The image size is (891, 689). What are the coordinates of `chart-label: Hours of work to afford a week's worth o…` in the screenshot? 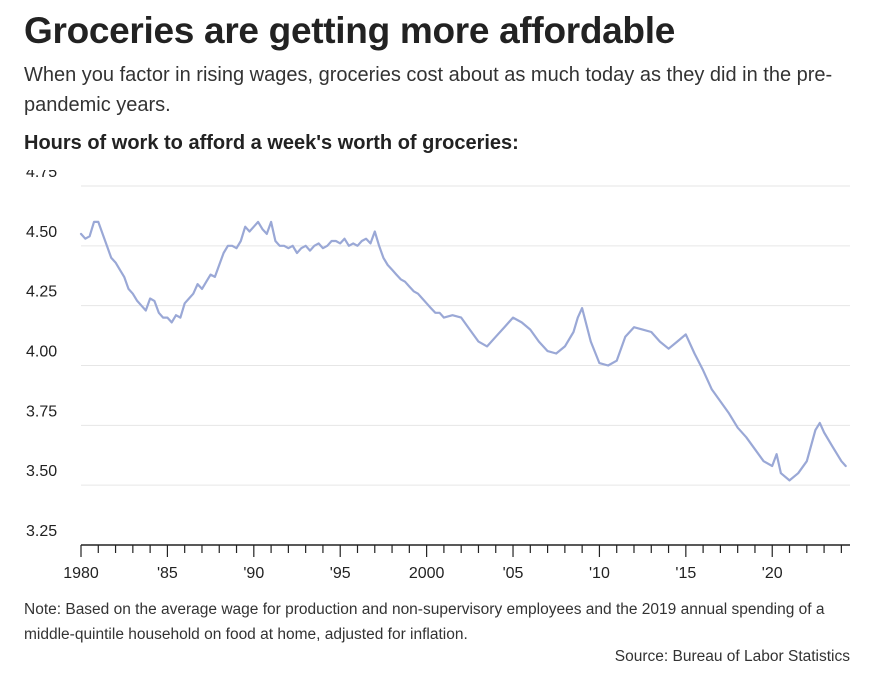 It's located at (271, 143).